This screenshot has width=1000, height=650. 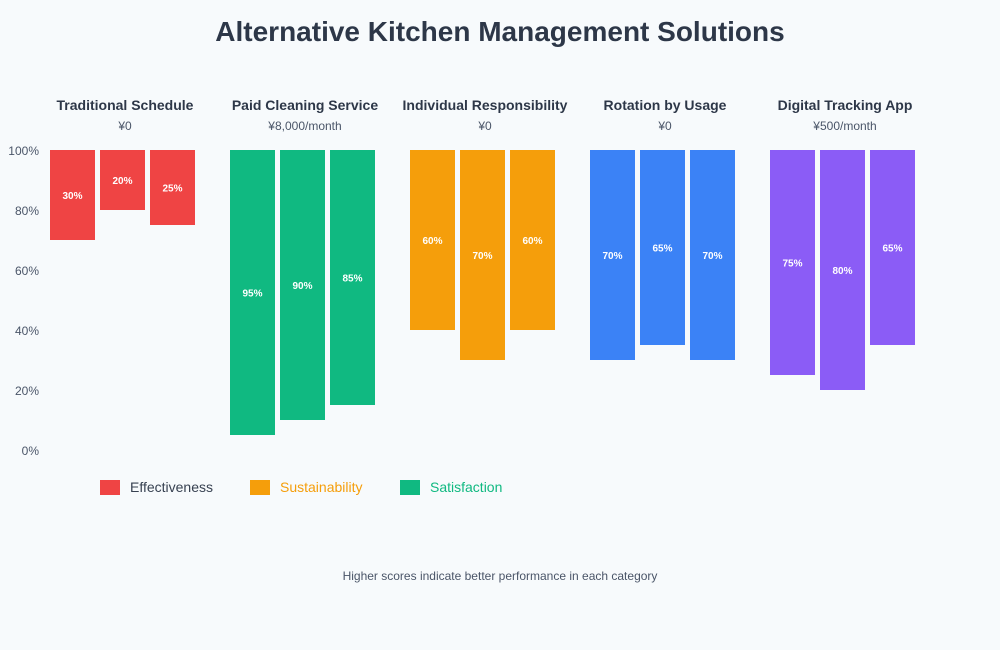 What do you see at coordinates (304, 126) in the screenshot?
I see `group-cost: ¥8,000/month` at bounding box center [304, 126].